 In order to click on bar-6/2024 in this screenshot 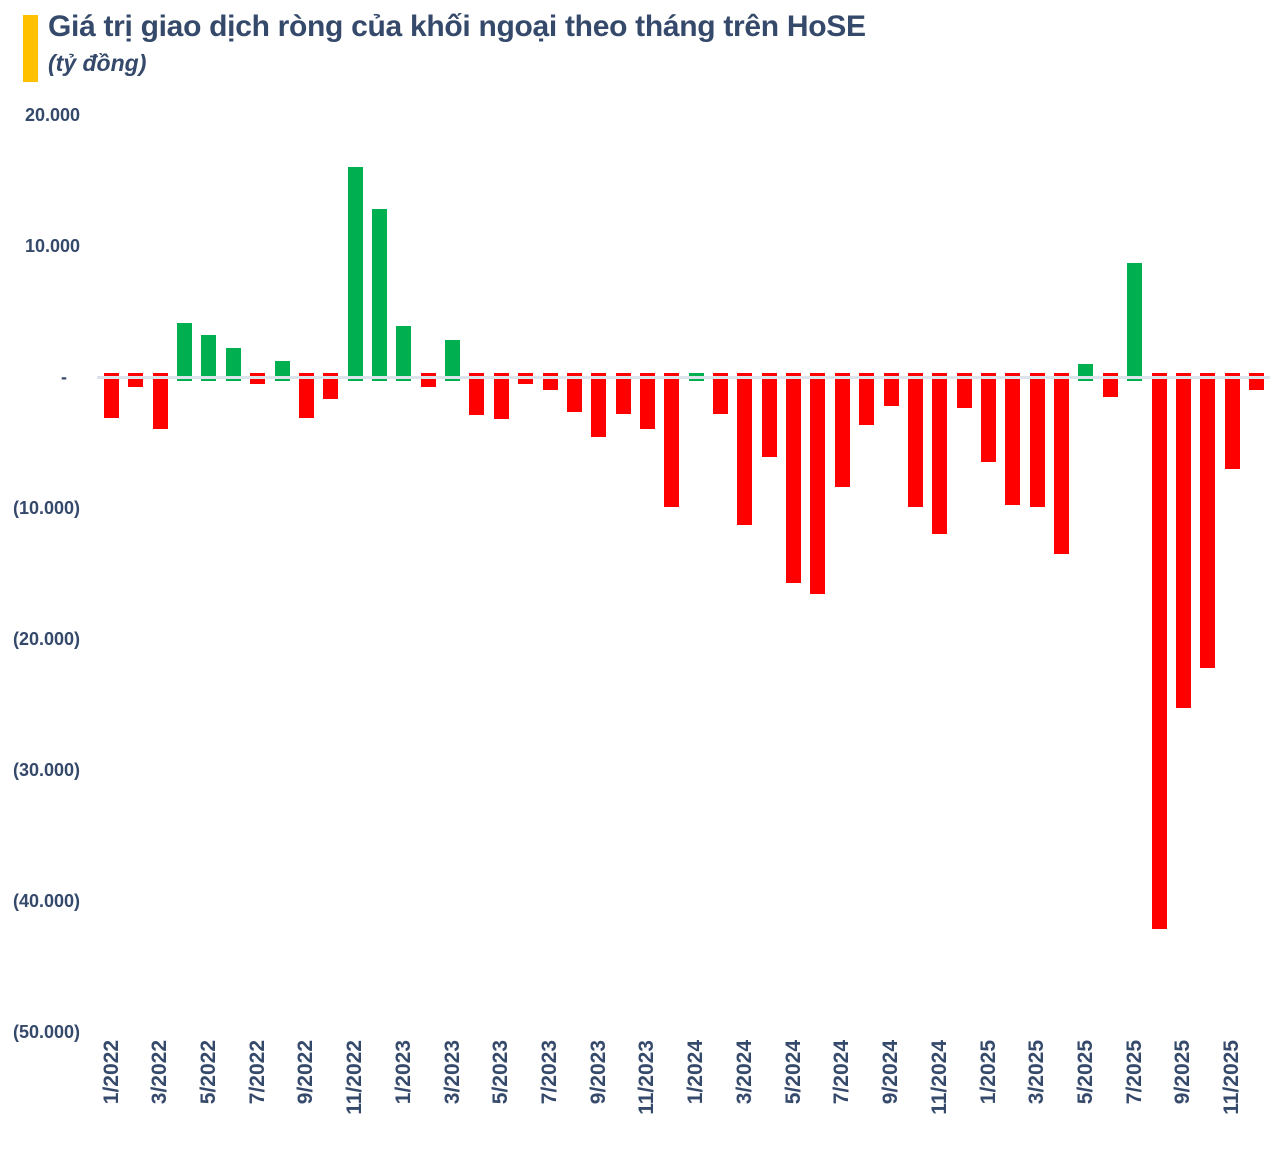, I will do `click(818, 483)`.